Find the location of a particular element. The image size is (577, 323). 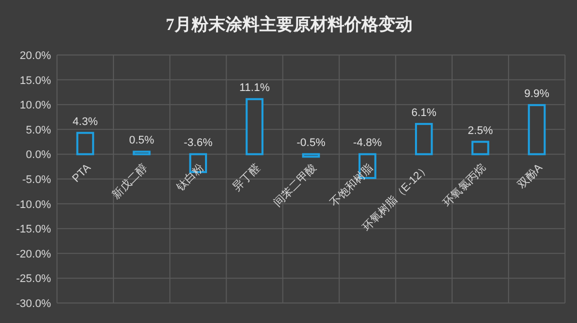

y-tick-label: 5.0% is located at coordinates (39, 130).